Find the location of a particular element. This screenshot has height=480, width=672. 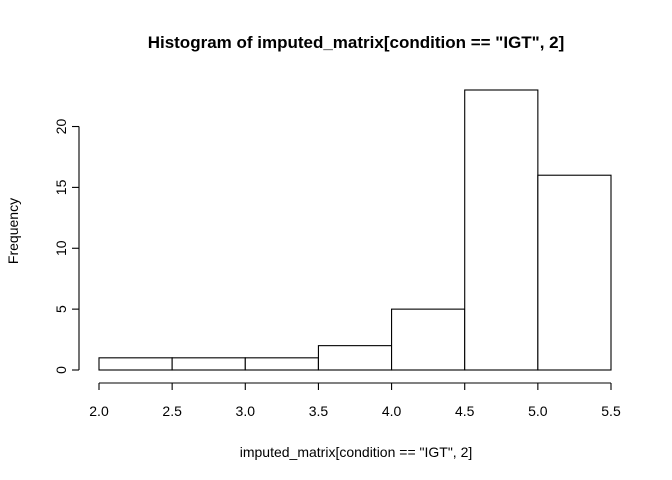

y-tick-label: 15 is located at coordinates (61, 187).